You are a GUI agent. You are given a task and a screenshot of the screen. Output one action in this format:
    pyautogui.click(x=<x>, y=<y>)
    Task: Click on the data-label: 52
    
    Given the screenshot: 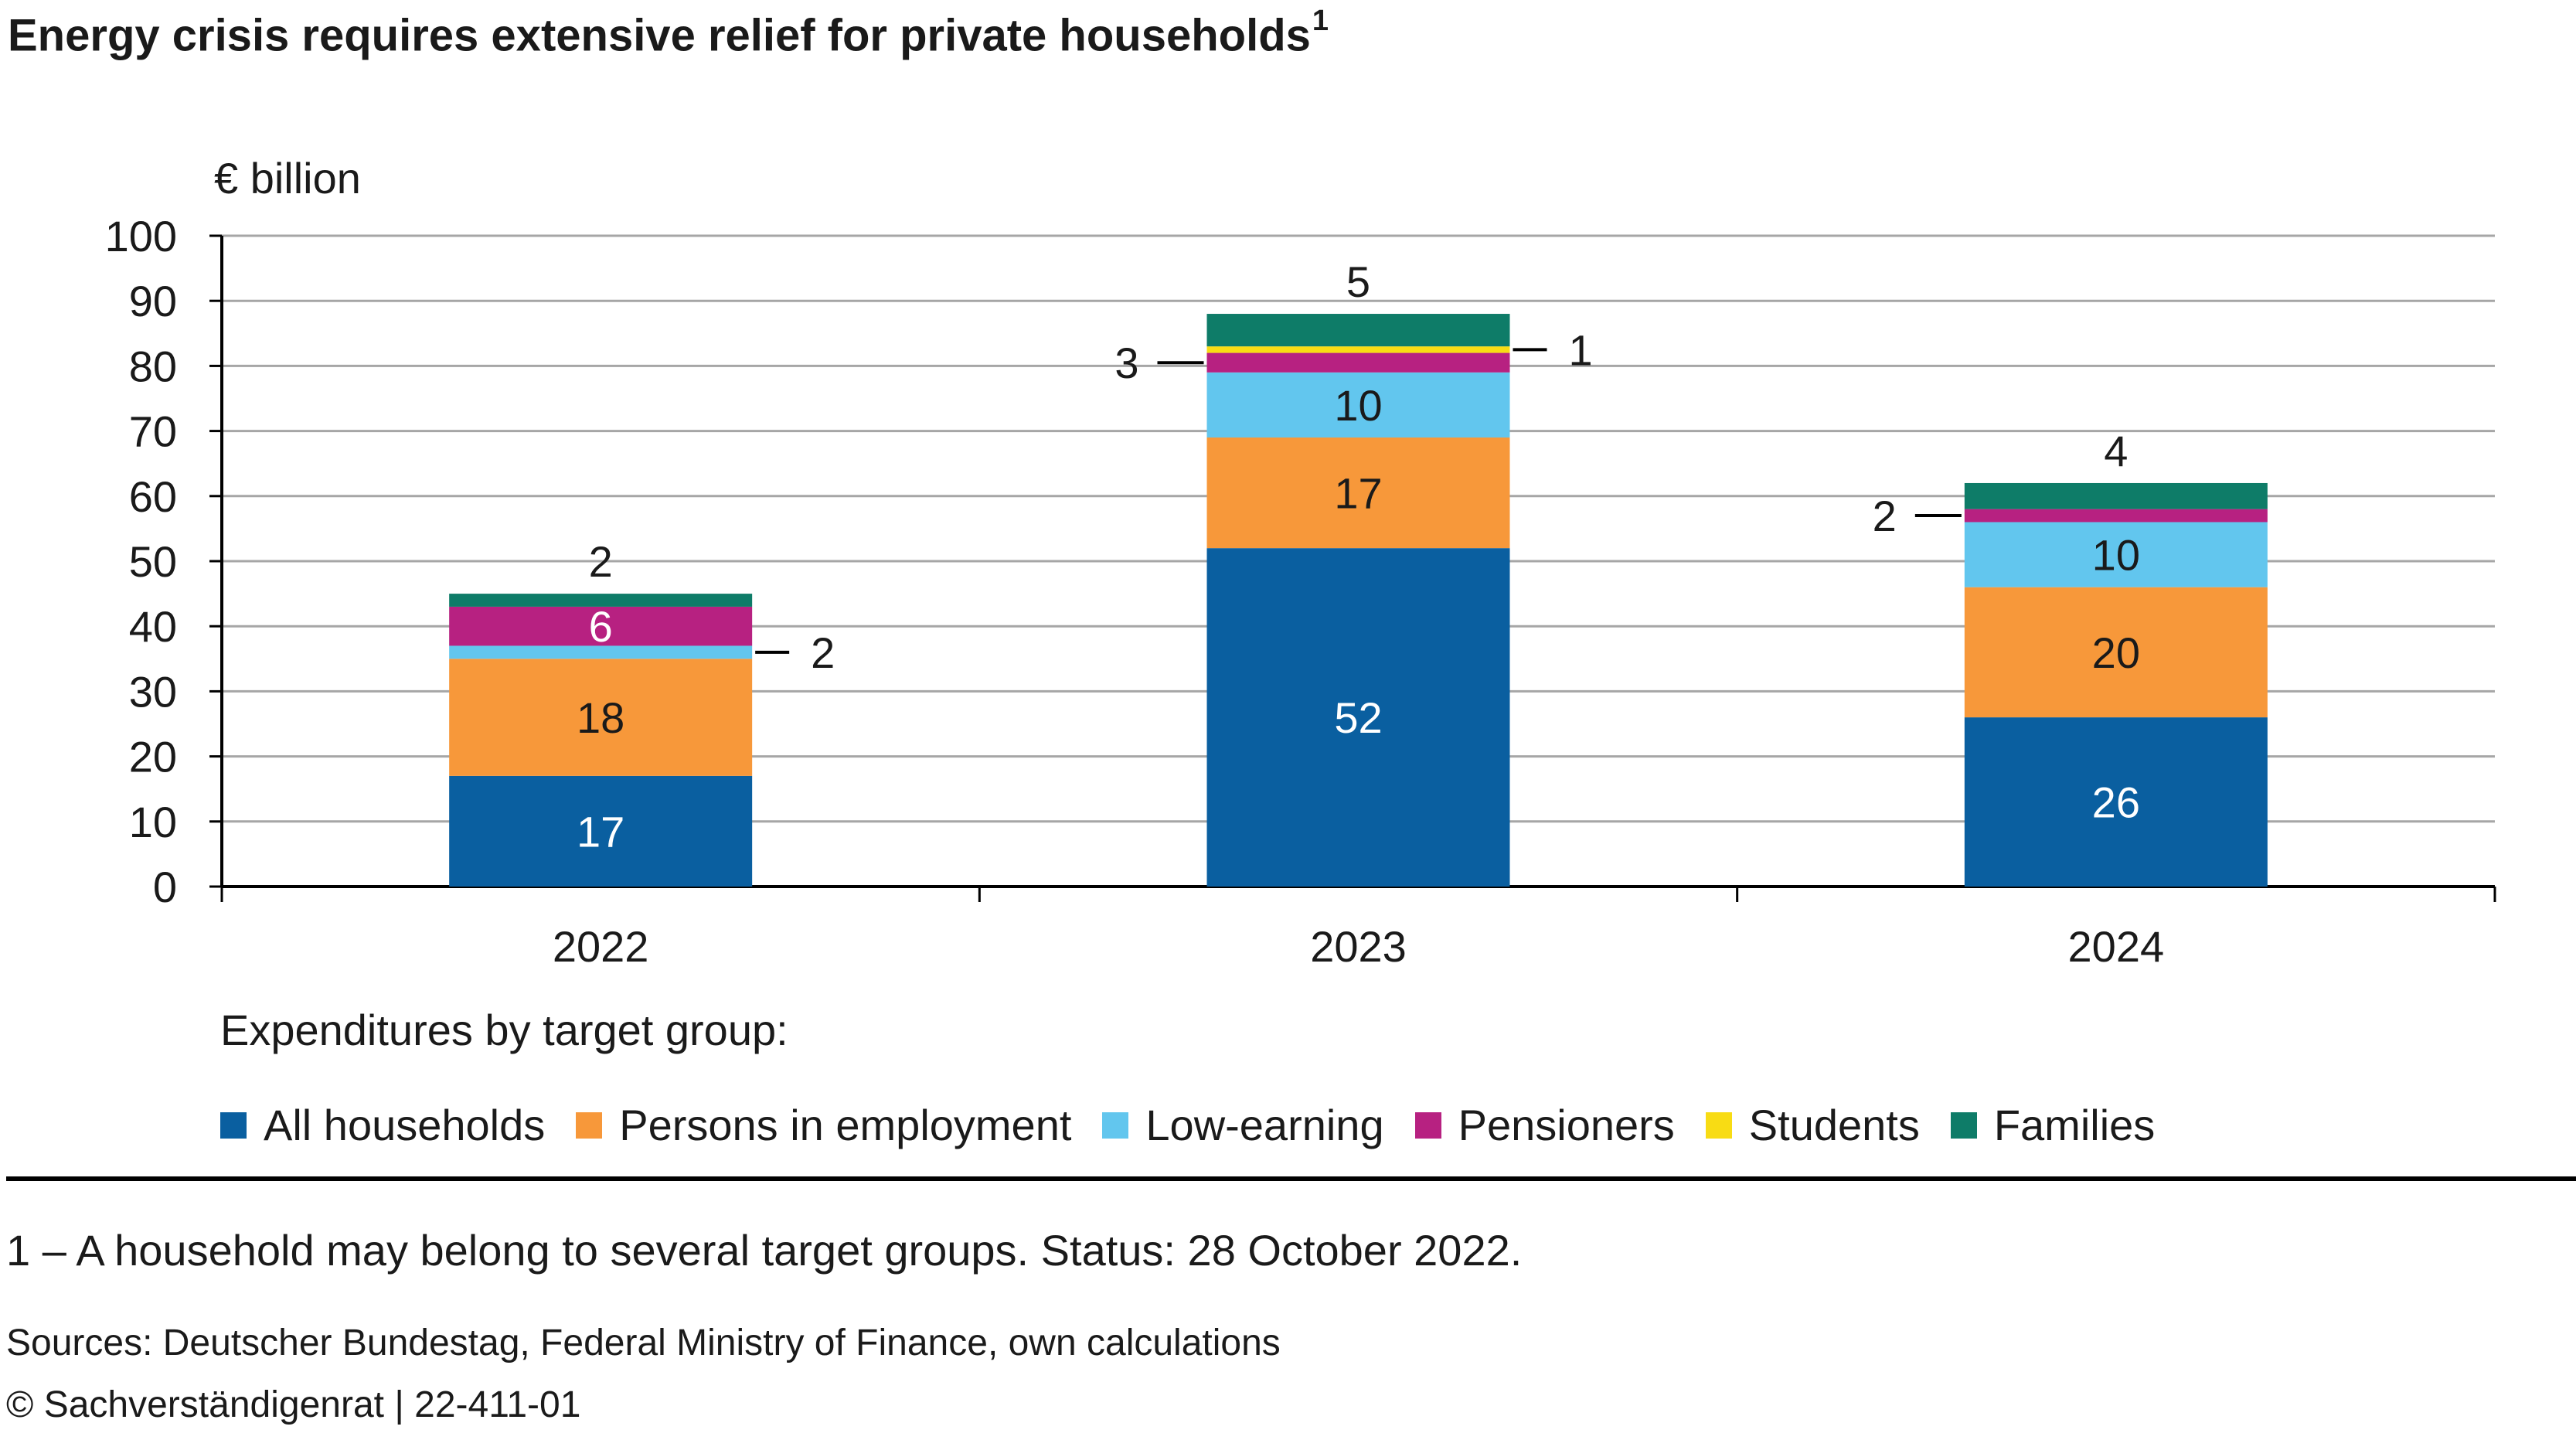 What is the action you would take?
    pyautogui.click(x=1358, y=717)
    